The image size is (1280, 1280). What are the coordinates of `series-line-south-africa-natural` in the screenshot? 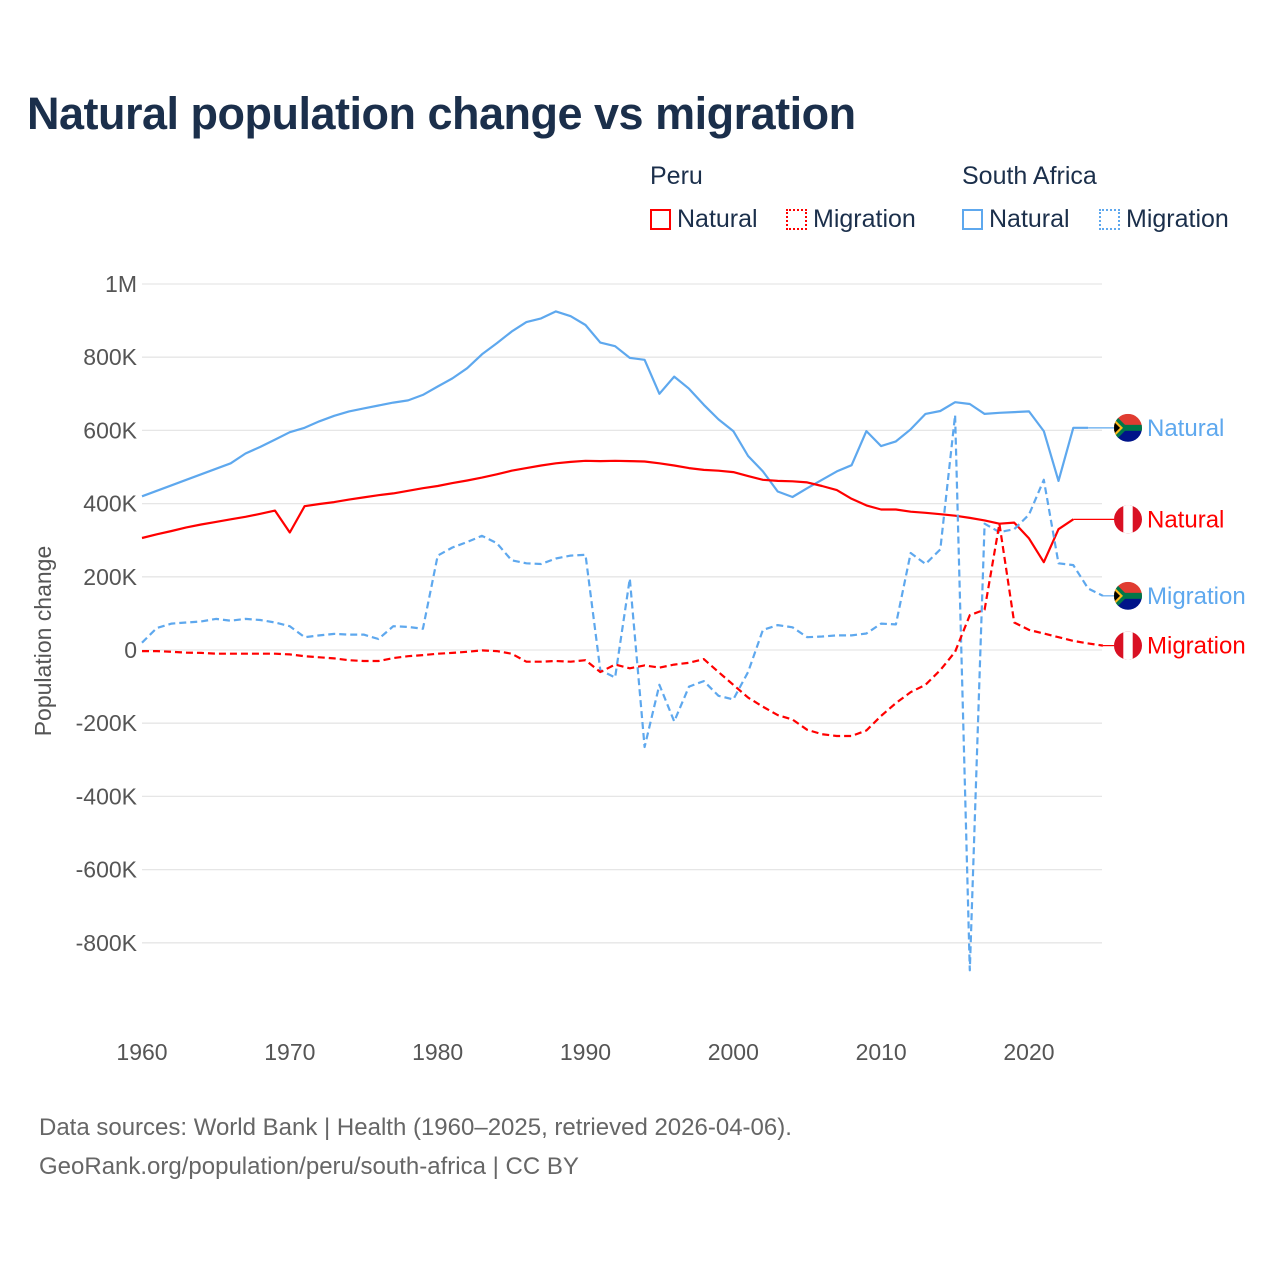 It's located at (615, 404).